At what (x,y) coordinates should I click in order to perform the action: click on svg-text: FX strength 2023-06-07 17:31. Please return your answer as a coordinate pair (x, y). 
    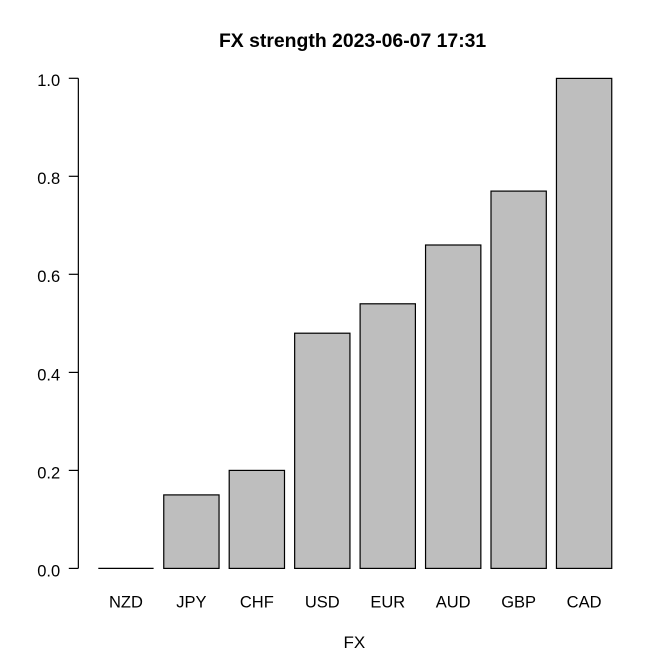
    Looking at the image, I should click on (352, 41).